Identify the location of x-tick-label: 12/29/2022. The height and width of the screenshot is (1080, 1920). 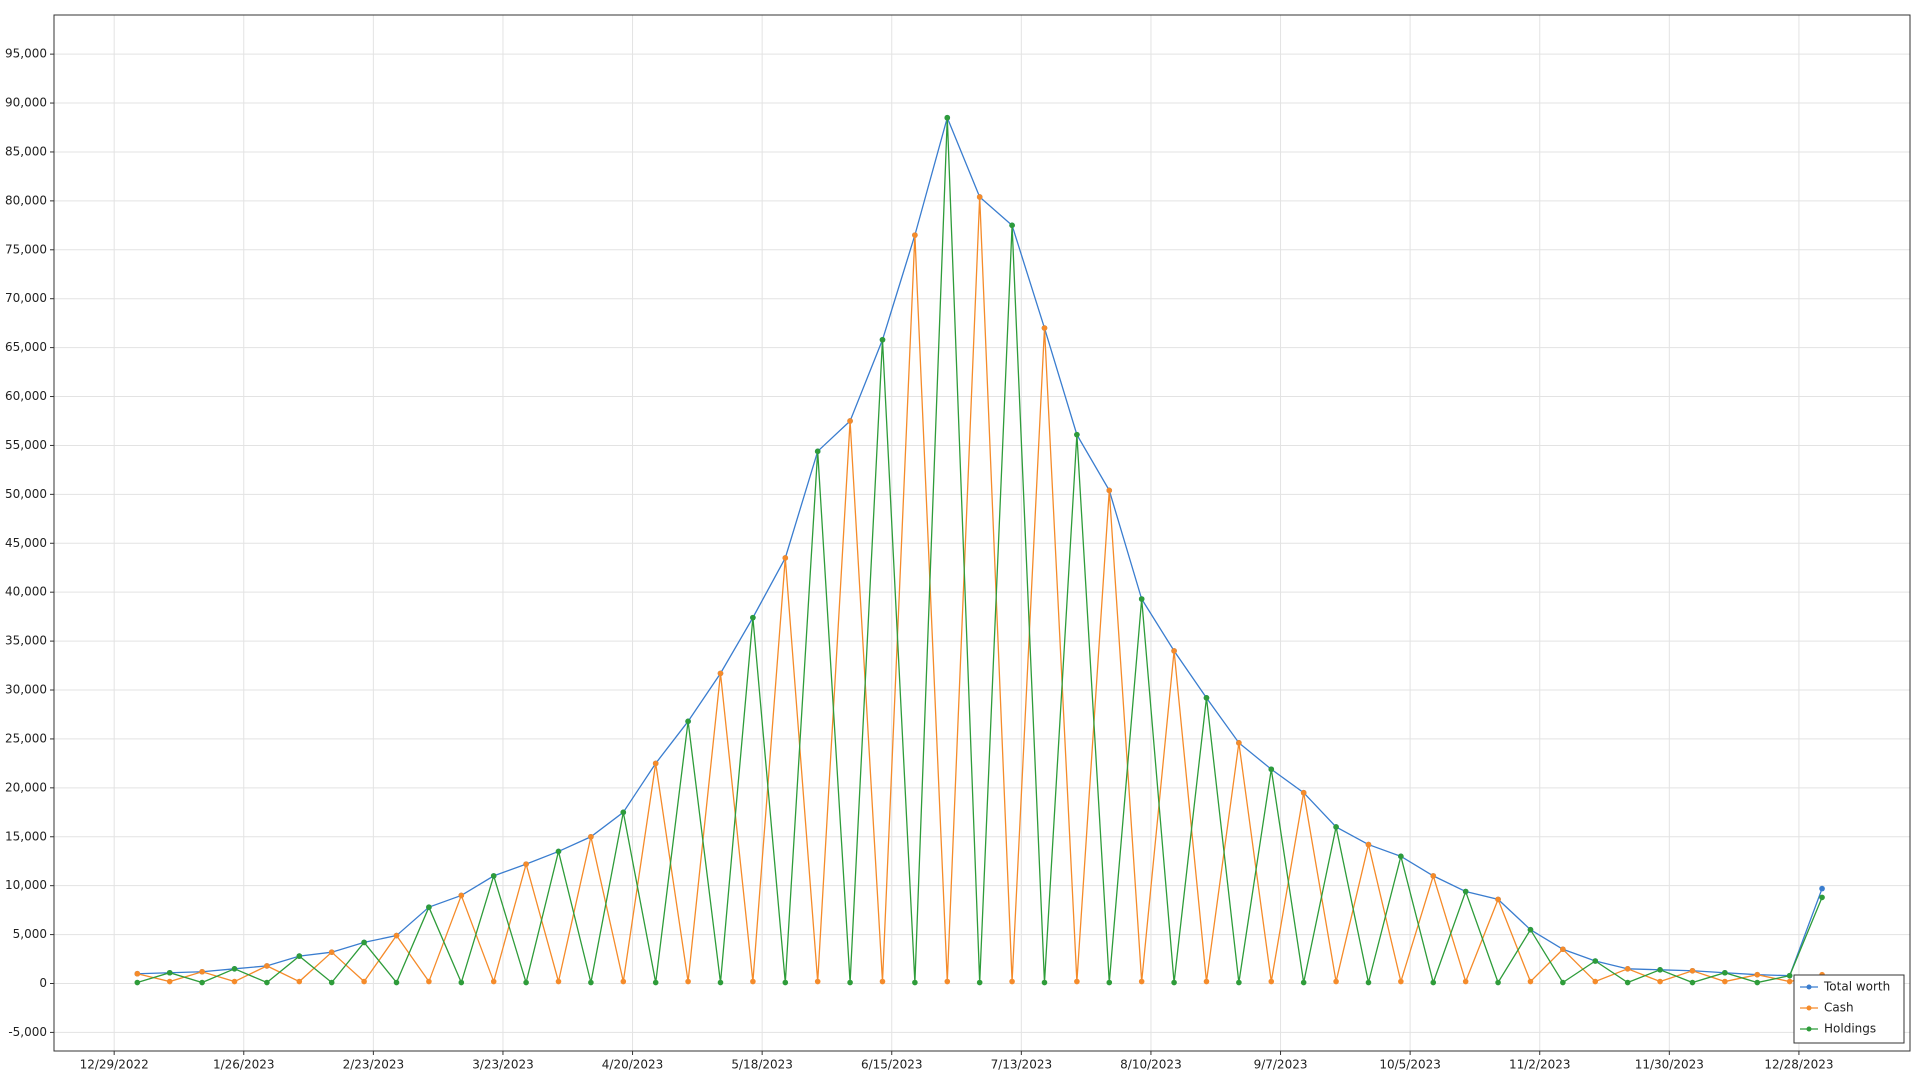
(114, 1065).